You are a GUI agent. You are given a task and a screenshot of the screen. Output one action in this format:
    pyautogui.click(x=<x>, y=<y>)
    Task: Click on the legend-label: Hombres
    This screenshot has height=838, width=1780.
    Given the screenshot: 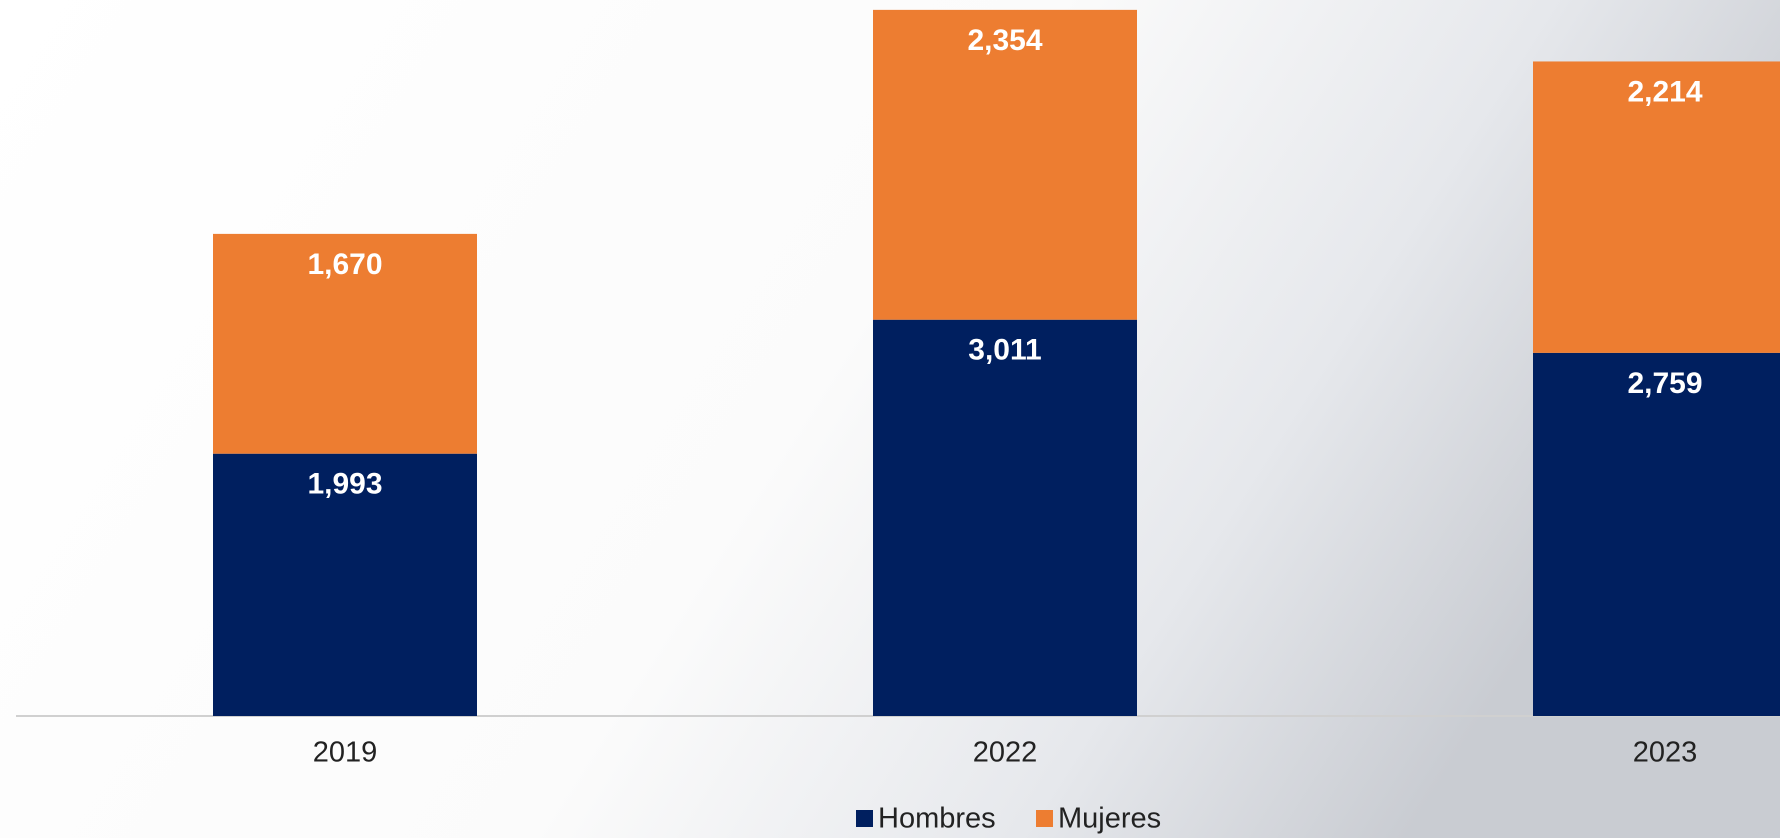 What is the action you would take?
    pyautogui.click(x=937, y=819)
    